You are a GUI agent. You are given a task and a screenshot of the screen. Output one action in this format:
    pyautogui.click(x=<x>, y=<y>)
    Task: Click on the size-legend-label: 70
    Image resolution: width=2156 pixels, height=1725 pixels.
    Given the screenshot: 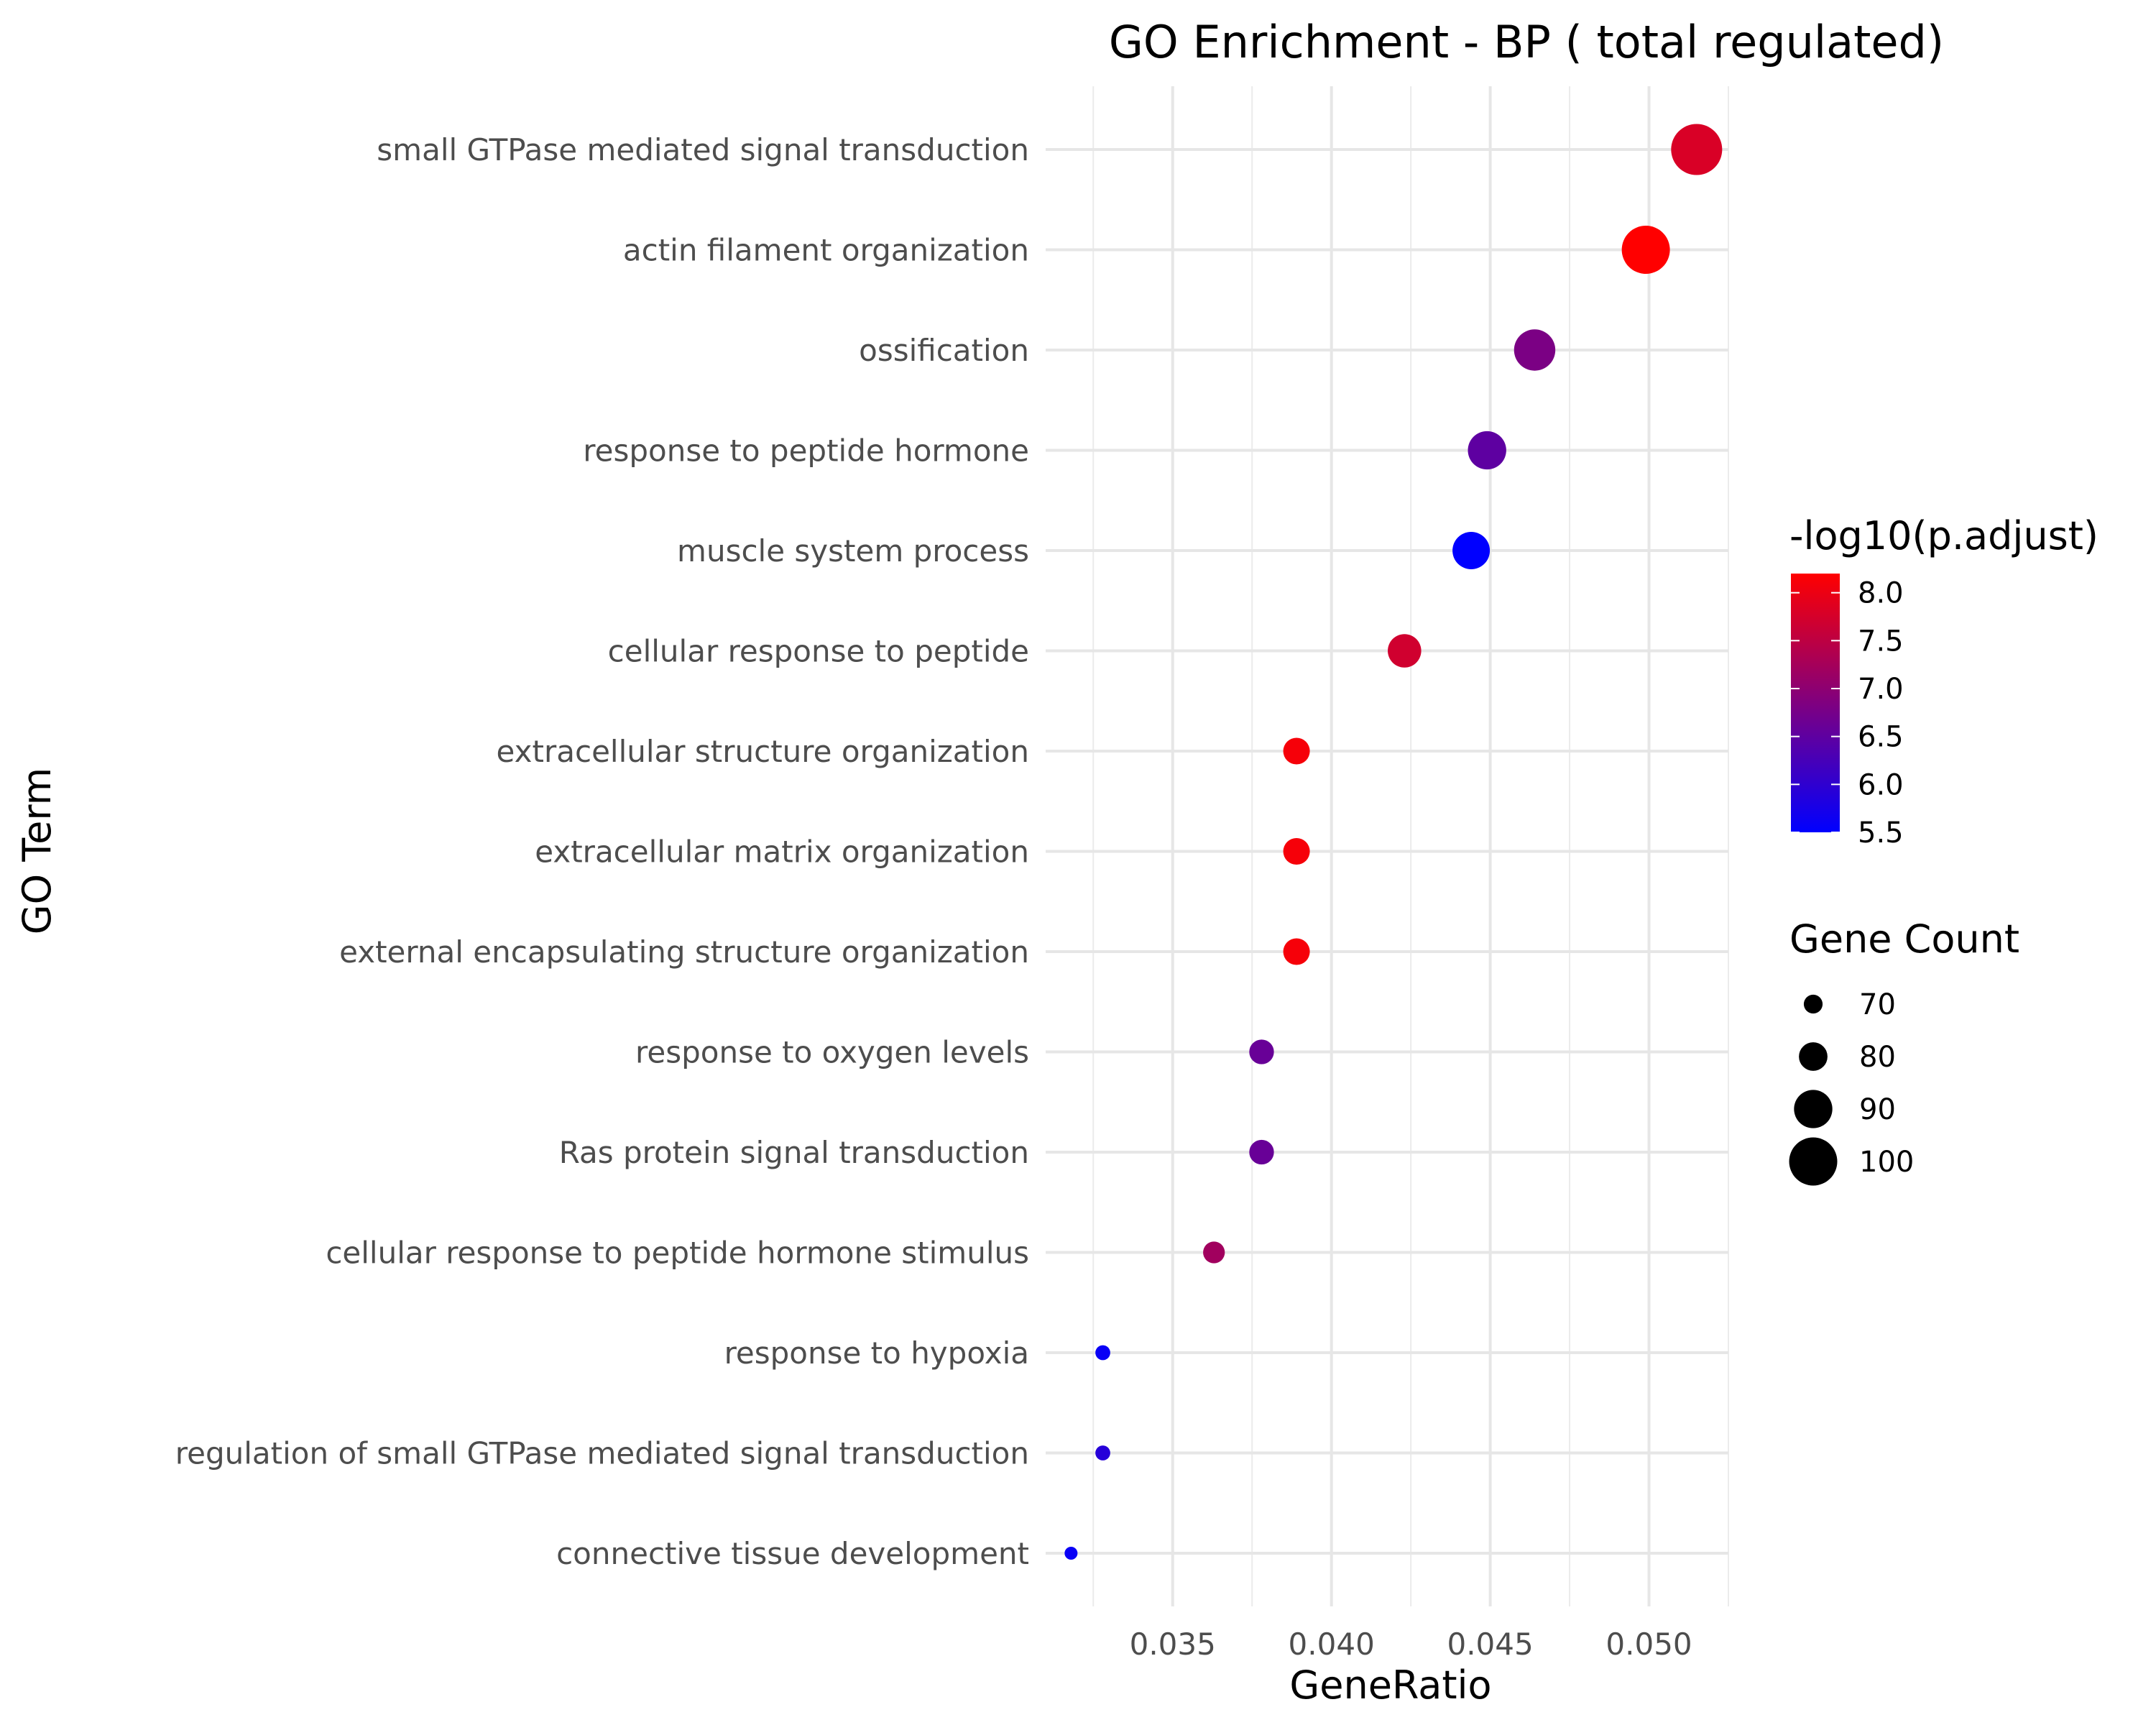 What is the action you would take?
    pyautogui.click(x=1878, y=1004)
    